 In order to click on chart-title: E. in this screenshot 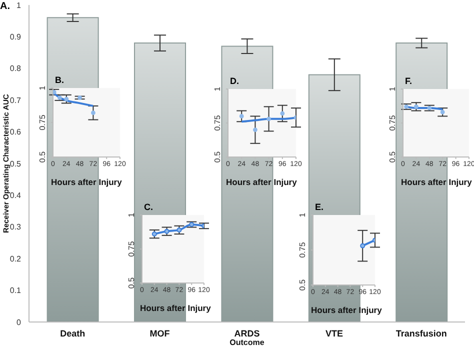, I will do `click(319, 207)`.